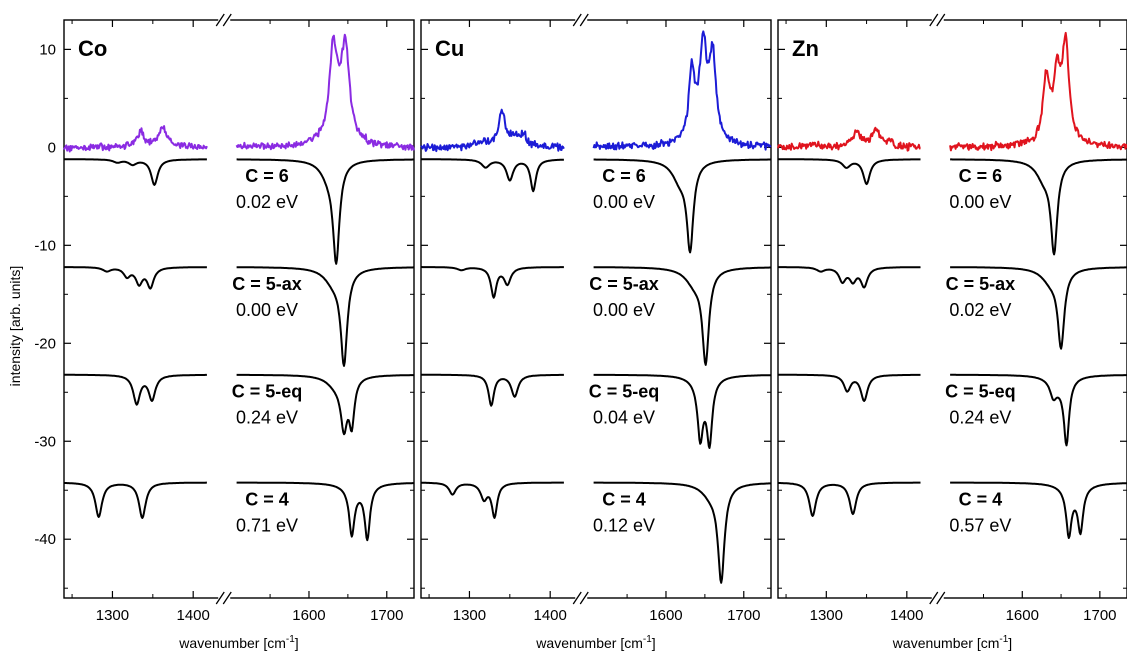 This screenshot has height=656, width=1127. Describe the element at coordinates (45, 539) in the screenshot. I see `y-tick-label: -40` at that location.